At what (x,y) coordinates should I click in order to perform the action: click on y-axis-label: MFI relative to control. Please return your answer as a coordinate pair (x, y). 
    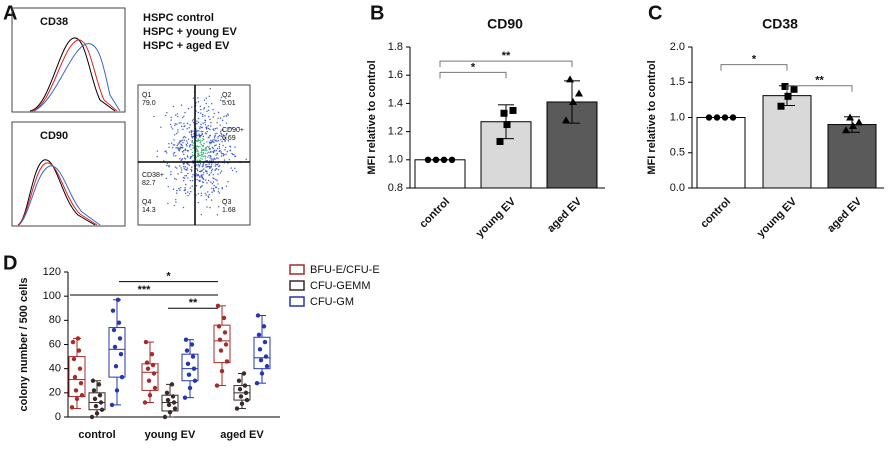
    Looking at the image, I should click on (652, 117).